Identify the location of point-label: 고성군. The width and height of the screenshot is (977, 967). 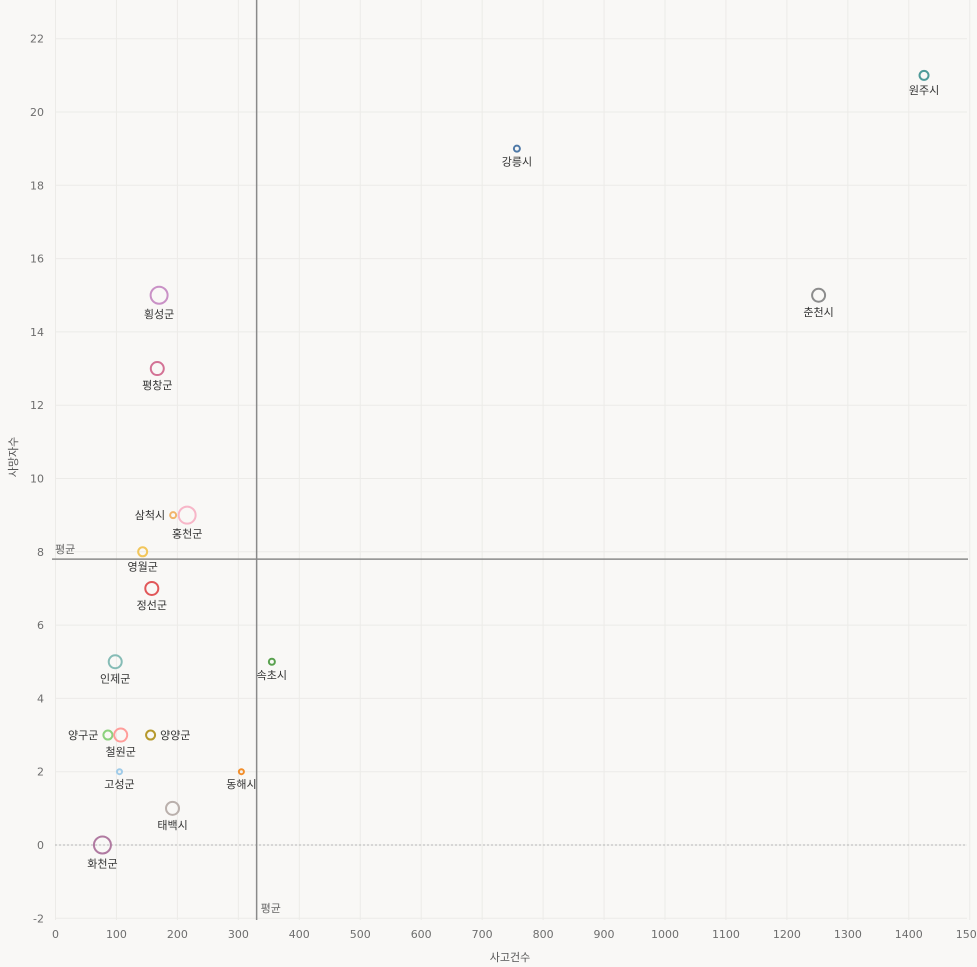
(119, 784).